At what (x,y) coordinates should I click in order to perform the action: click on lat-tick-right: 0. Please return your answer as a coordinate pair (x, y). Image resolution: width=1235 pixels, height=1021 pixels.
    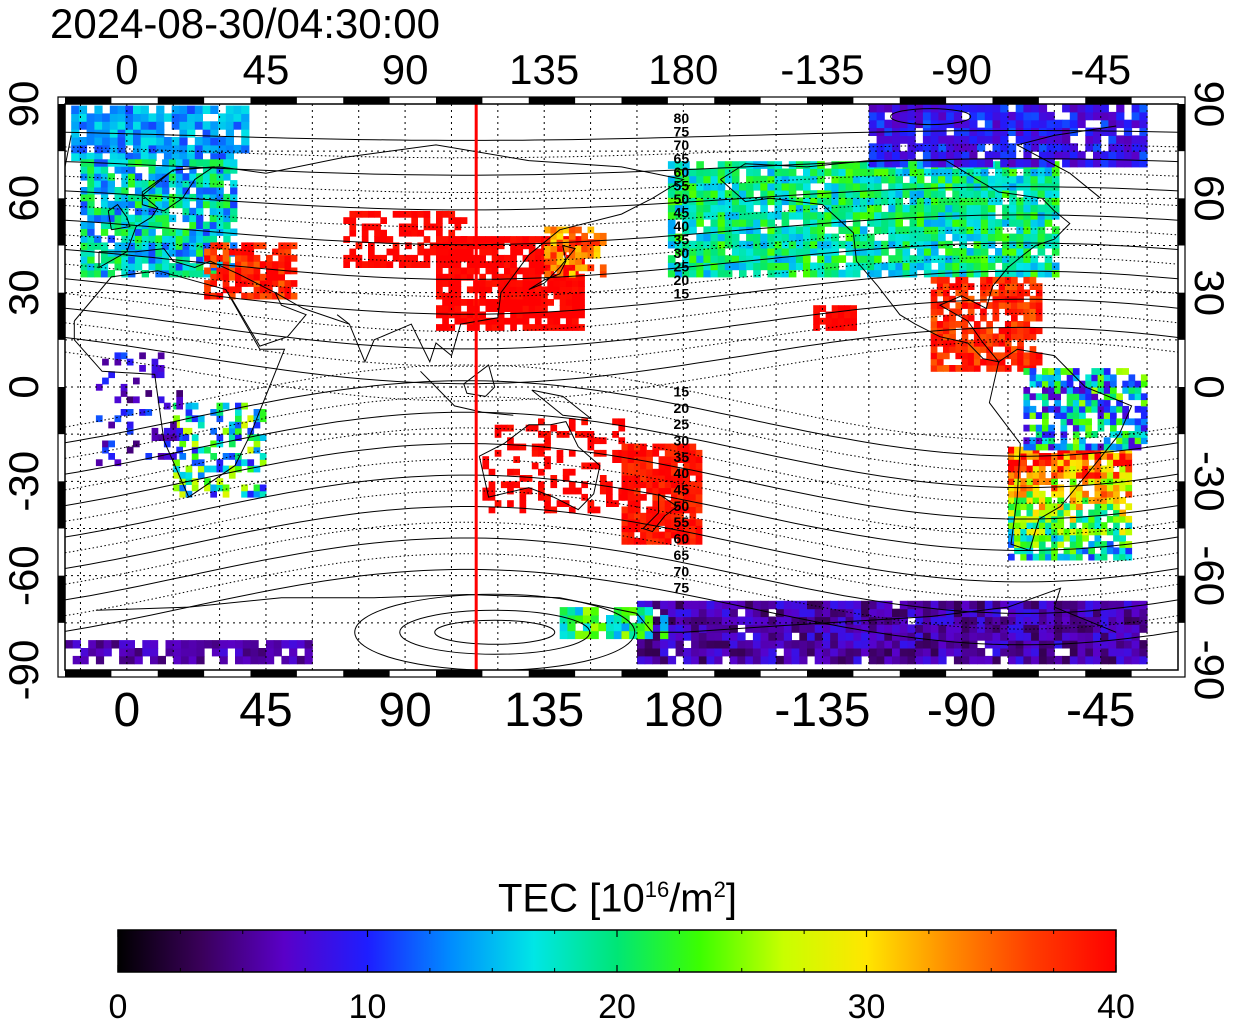
    Looking at the image, I should click on (1209, 386).